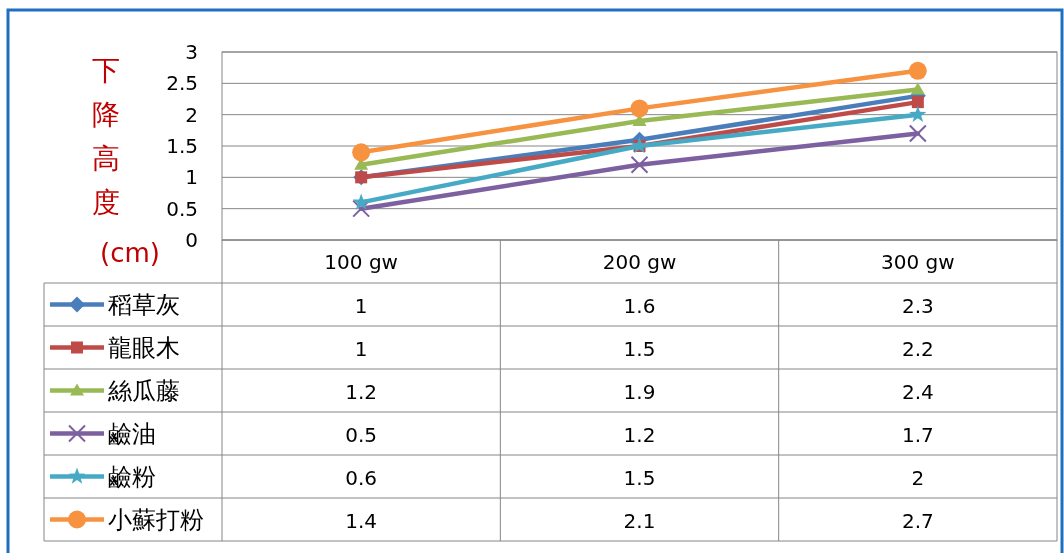 This screenshot has height=553, width=1064. I want to click on x-tick-label: 100 gw, so click(361, 262).